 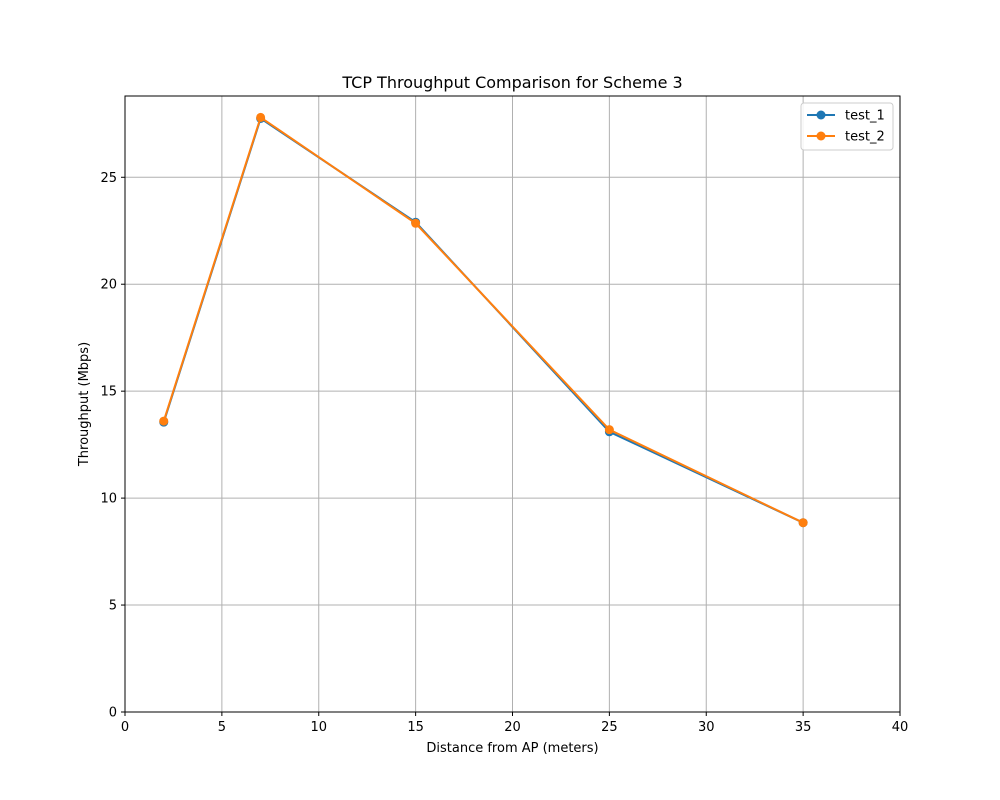 I want to click on legend: test_1 test_2, so click(x=847, y=126).